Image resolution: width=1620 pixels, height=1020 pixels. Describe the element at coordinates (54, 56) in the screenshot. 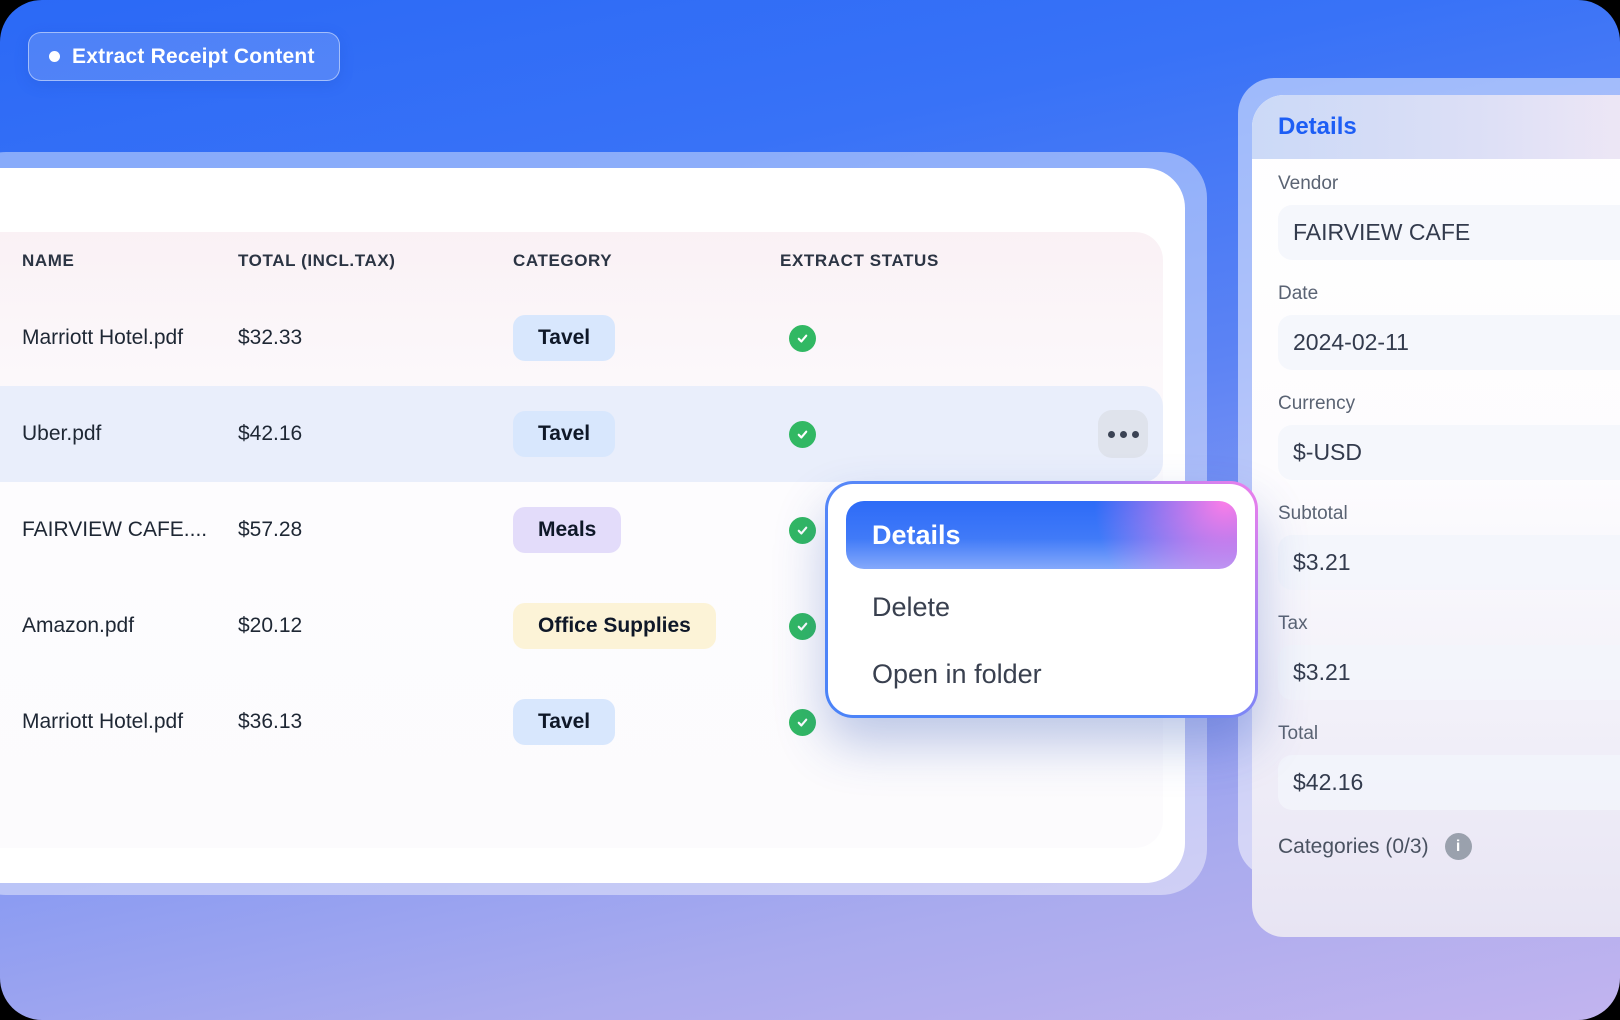

I see `status-dot-icon` at that location.